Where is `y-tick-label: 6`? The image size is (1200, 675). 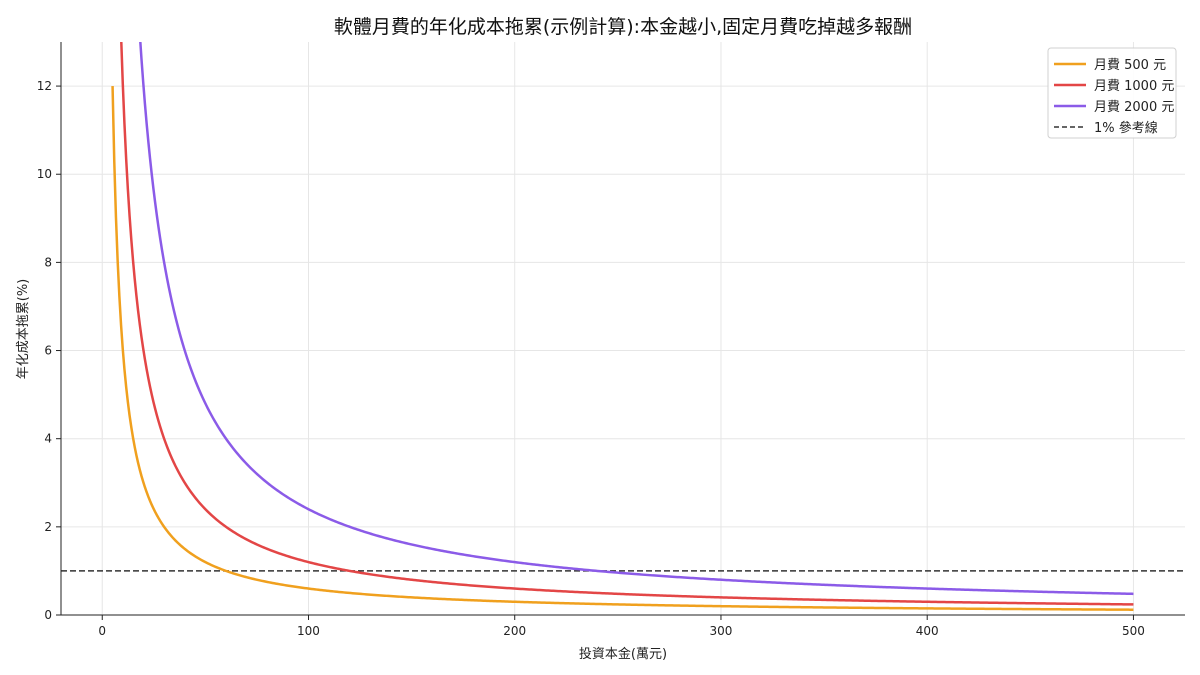
y-tick-label: 6 is located at coordinates (48, 351).